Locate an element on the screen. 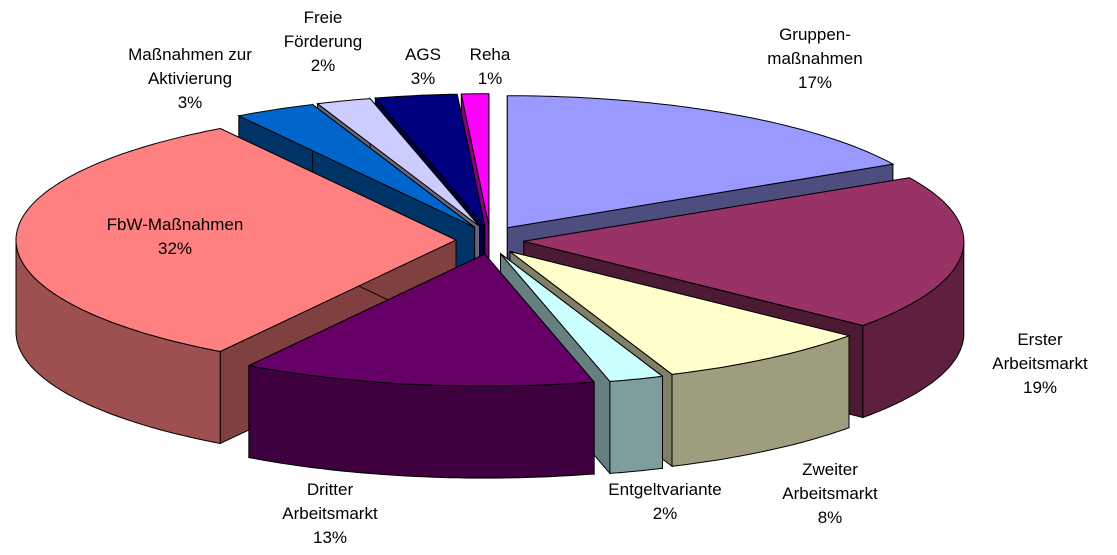  label-line: Dritter is located at coordinates (330, 489).